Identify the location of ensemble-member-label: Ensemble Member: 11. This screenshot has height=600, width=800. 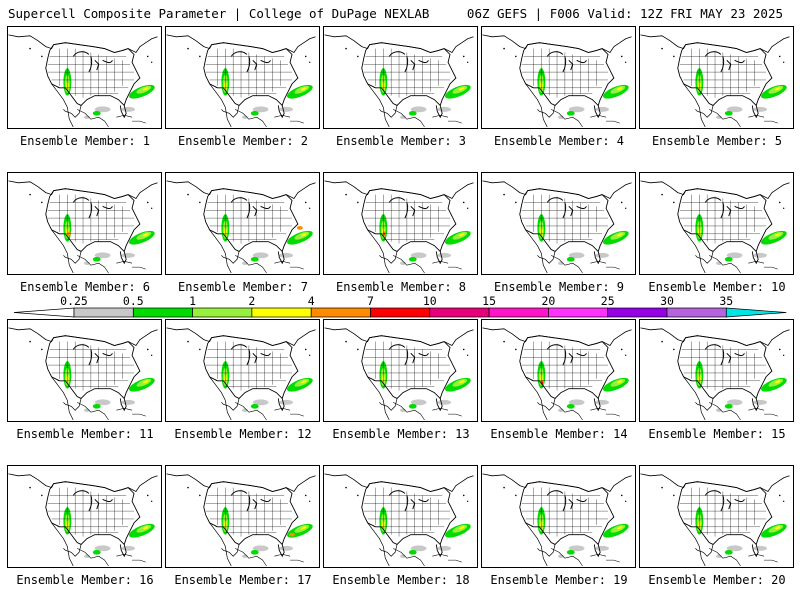
(85, 434).